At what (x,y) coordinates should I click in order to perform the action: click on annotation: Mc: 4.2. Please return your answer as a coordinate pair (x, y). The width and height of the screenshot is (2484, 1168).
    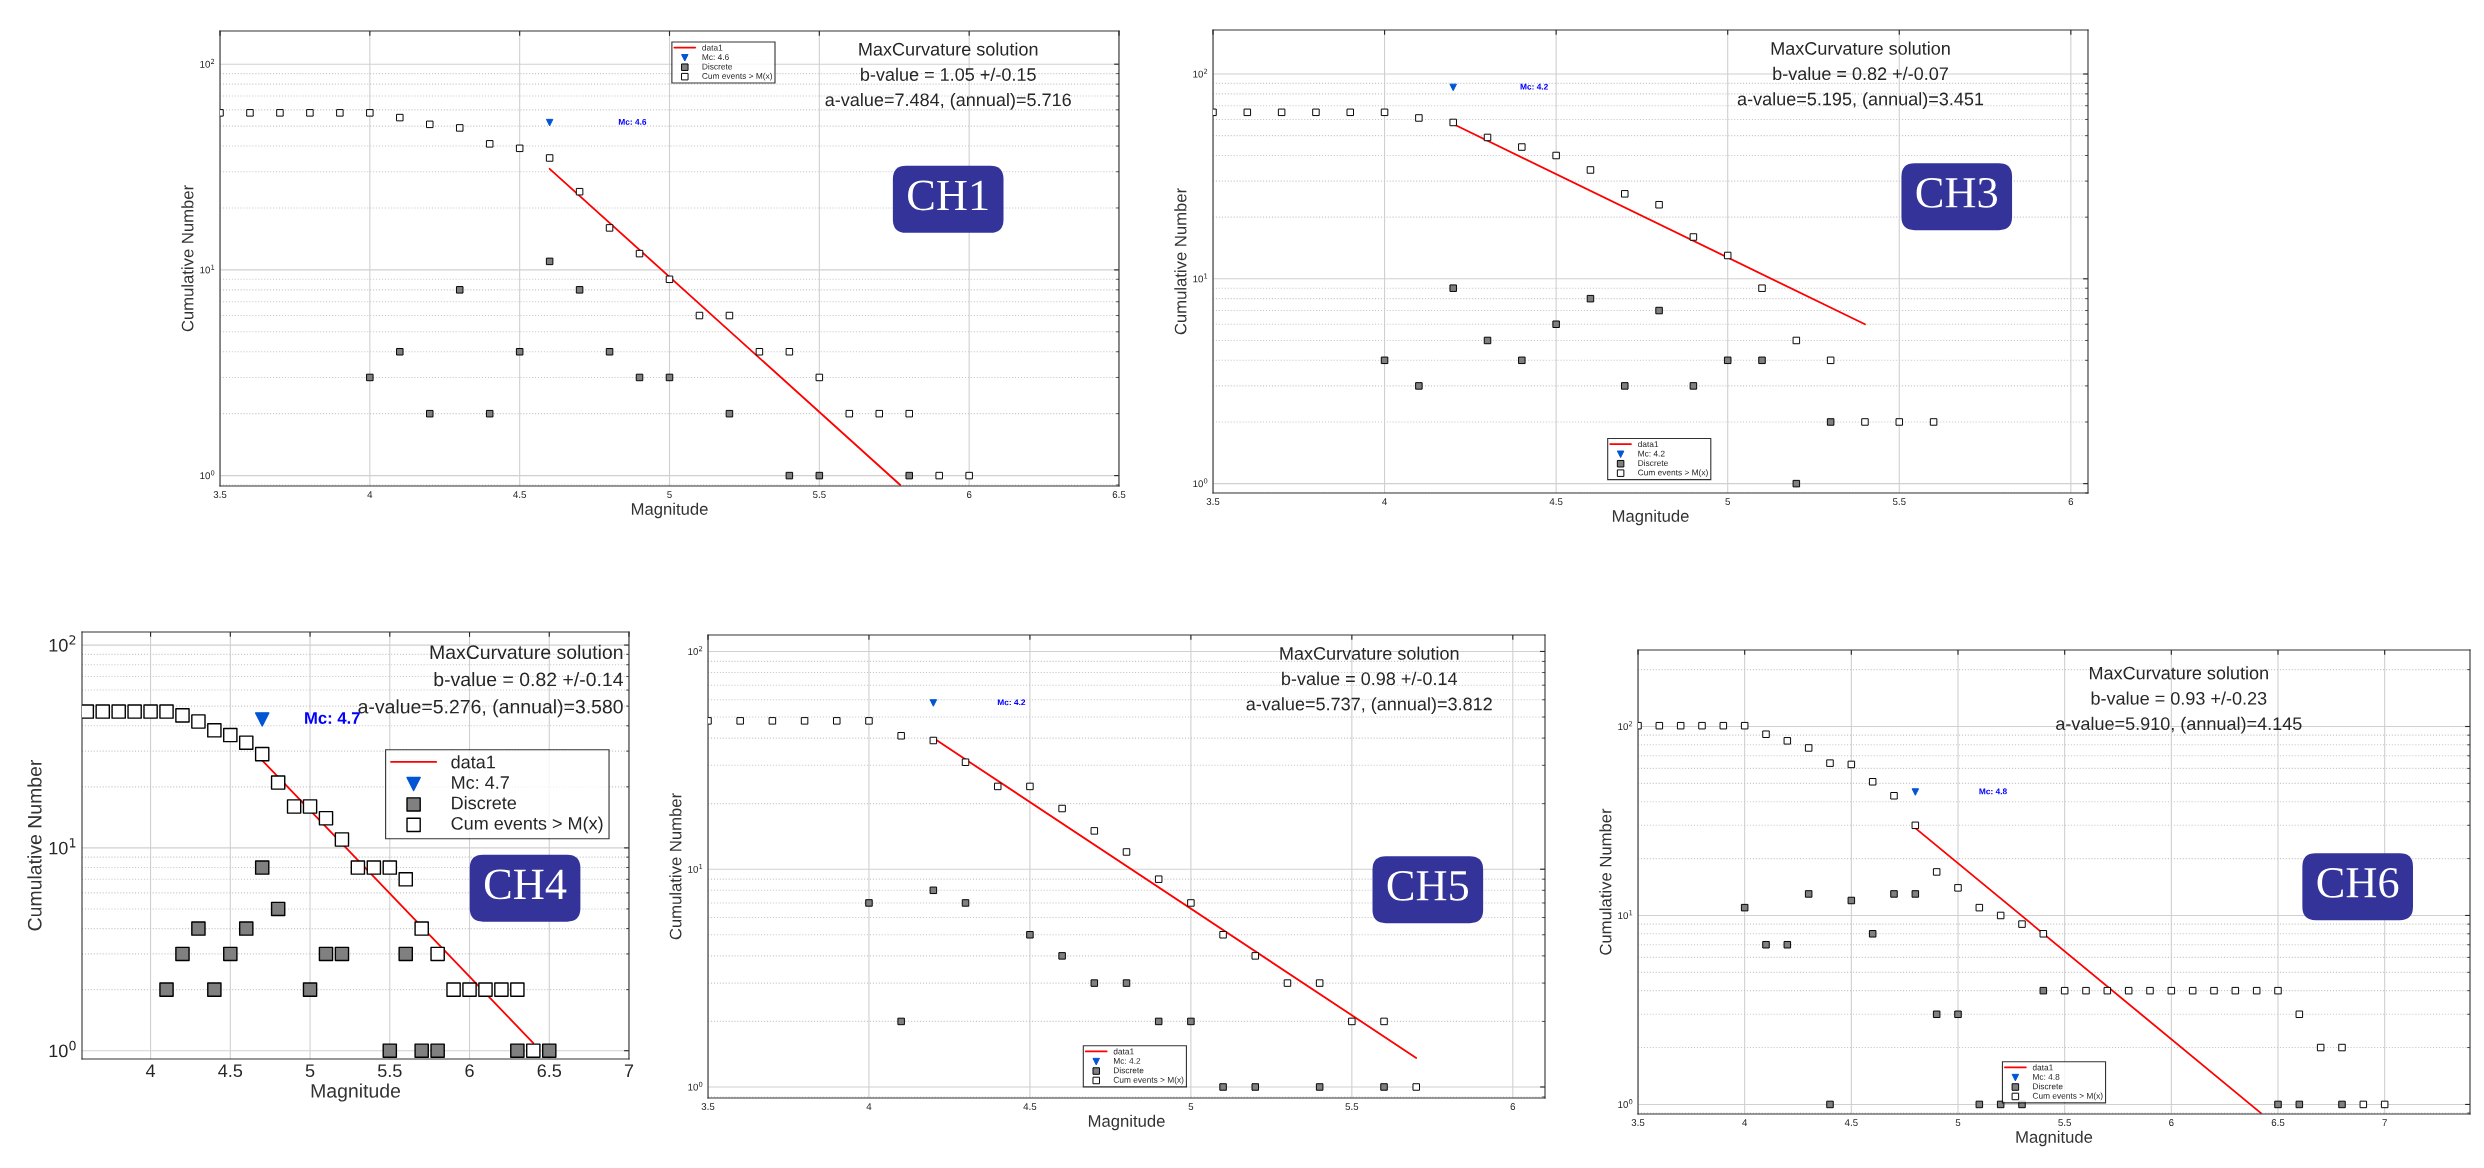
    Looking at the image, I should click on (1011, 702).